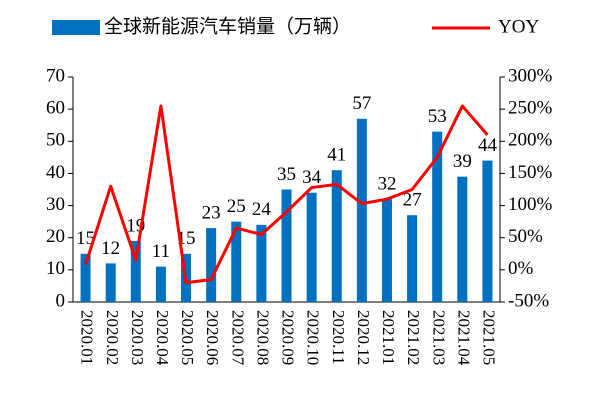  Describe the element at coordinates (361, 103) in the screenshot. I see `data-label: 57` at that location.